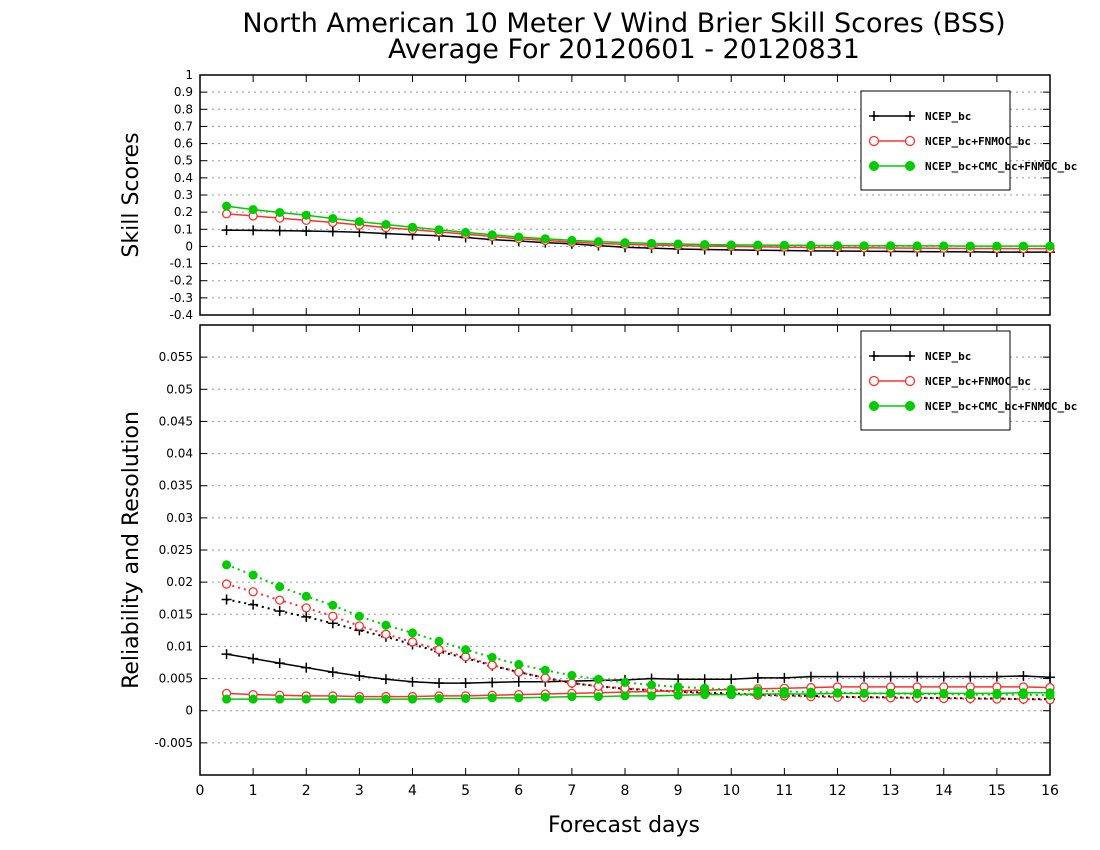 The image size is (1100, 850). What do you see at coordinates (183, 178) in the screenshot?
I see `y-tick-label: 0.4` at bounding box center [183, 178].